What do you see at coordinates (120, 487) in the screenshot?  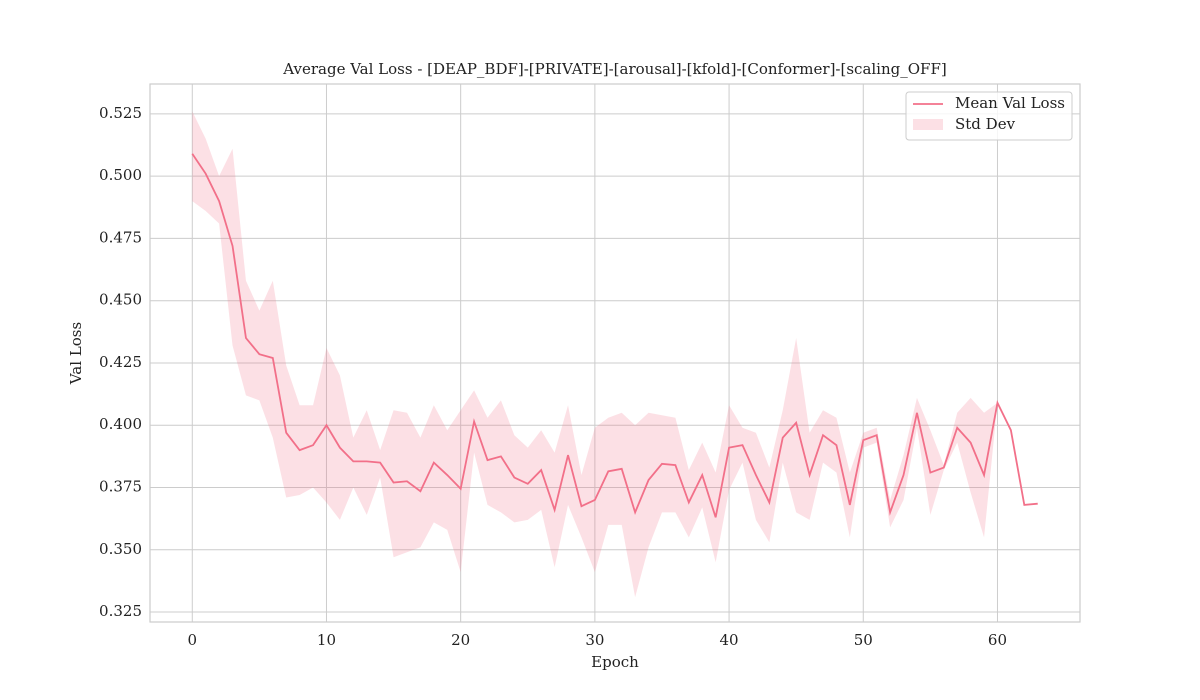 I see `y-tick-label: 0.375` at bounding box center [120, 487].